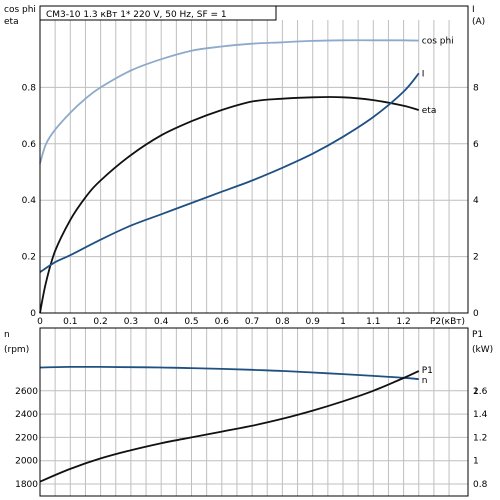  Describe the element at coordinates (26, 415) in the screenshot. I see `left-tick-label-bottom: 2400` at that location.